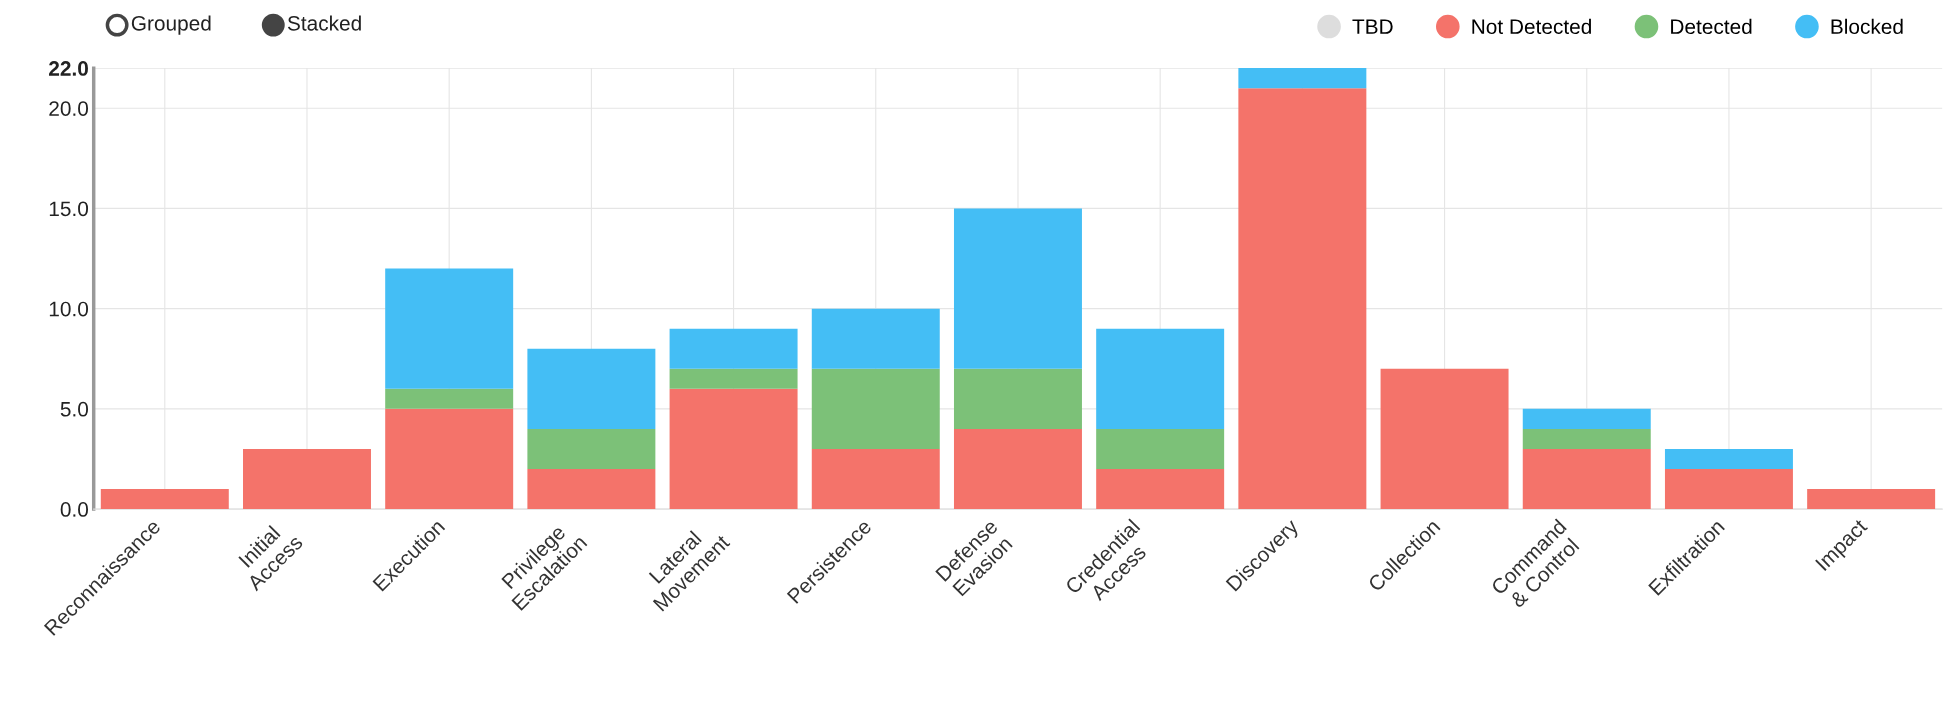 The height and width of the screenshot is (717, 1952). What do you see at coordinates (1711, 26) in the screenshot?
I see `legend-label: Detected` at bounding box center [1711, 26].